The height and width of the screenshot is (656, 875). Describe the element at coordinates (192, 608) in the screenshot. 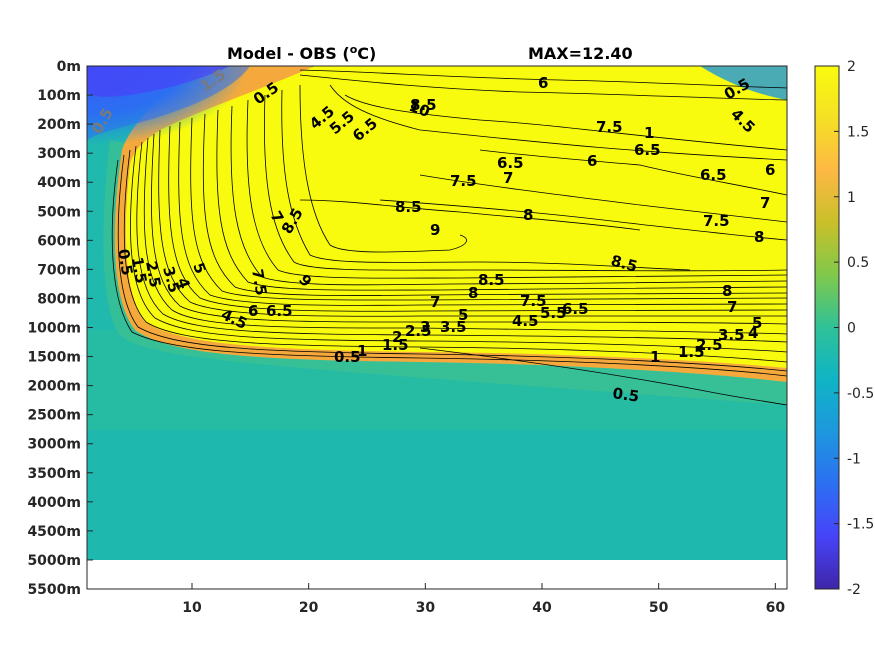

I see `x-tick-label: 10` at that location.